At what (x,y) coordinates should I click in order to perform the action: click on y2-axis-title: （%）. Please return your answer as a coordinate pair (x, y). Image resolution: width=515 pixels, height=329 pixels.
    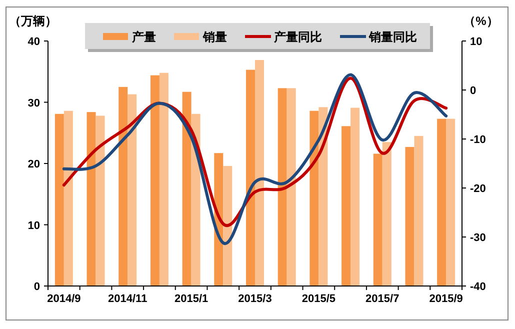
    Looking at the image, I should click on (481, 21).